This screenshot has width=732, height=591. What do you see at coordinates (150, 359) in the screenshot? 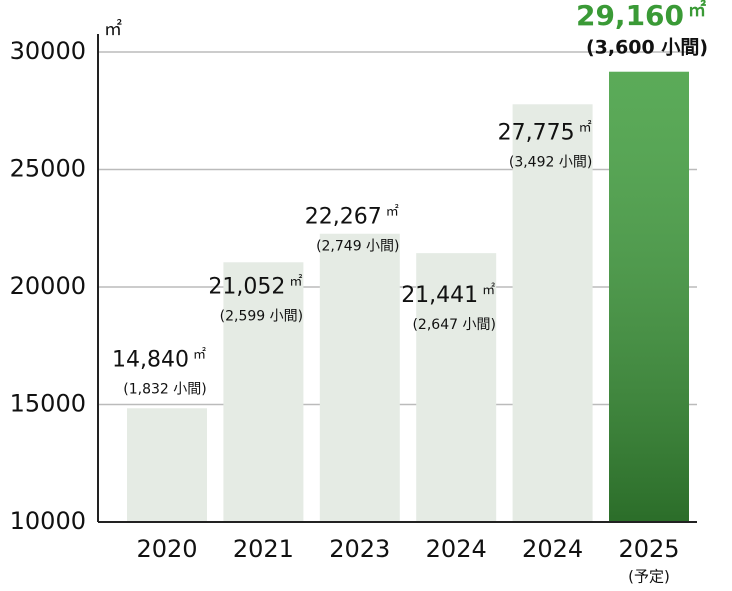
I see `value-number: 14,840` at bounding box center [150, 359].